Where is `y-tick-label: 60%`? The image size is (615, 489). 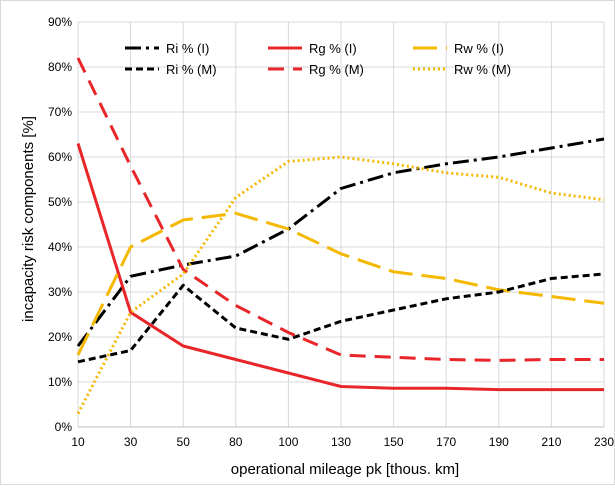 y-tick-label: 60% is located at coordinates (60, 157).